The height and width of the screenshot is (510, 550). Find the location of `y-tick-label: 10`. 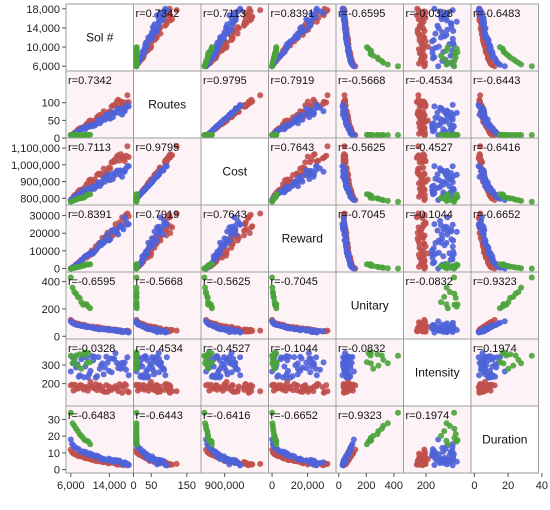

y-tick-label: 10 is located at coordinates (54, 454).